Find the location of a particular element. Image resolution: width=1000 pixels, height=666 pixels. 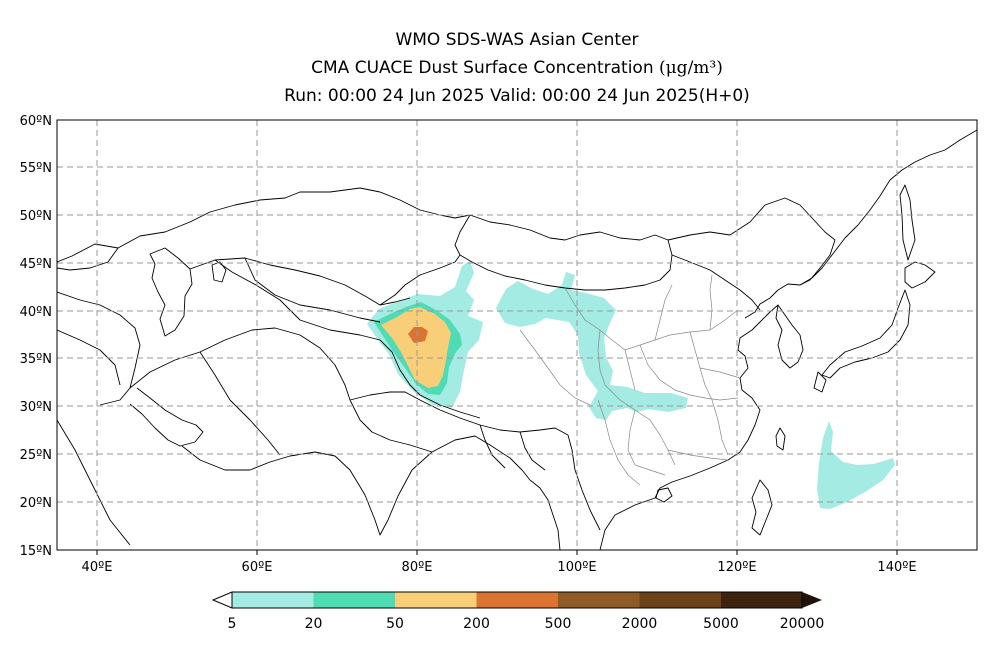

black-sea is located at coordinates (88, 257).